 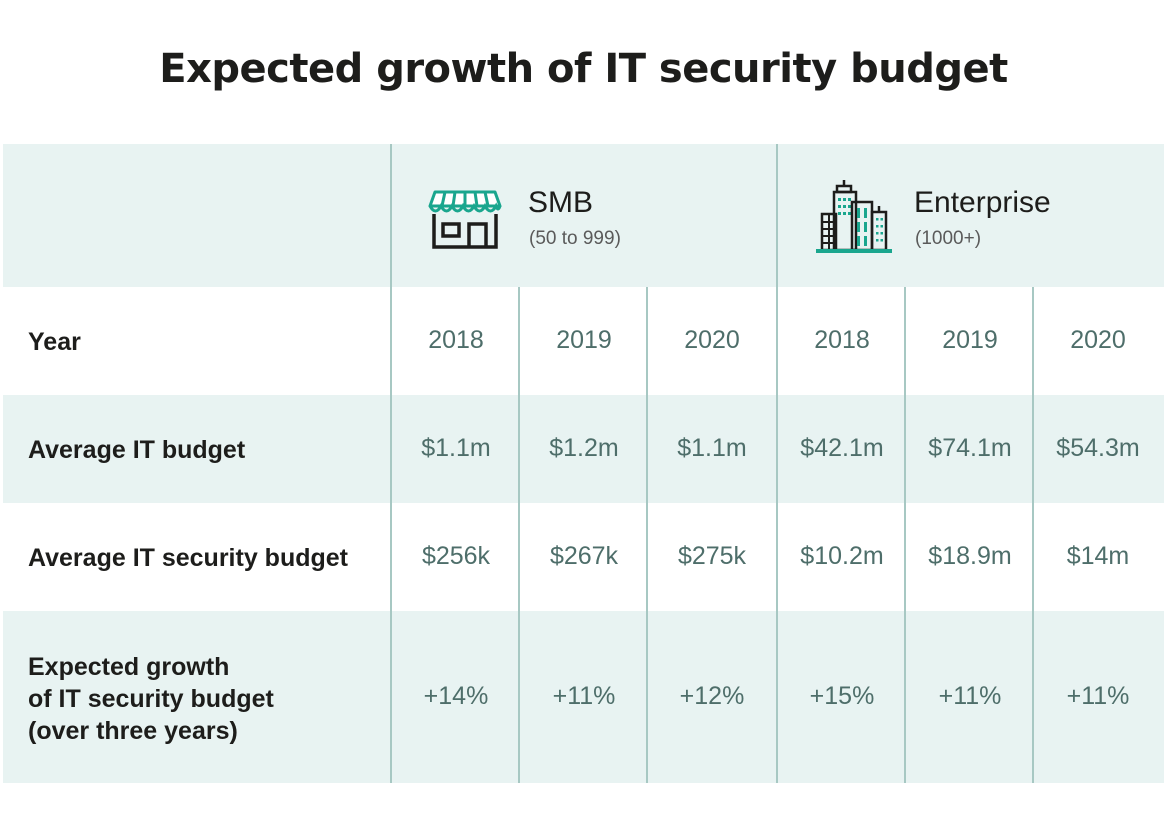 What do you see at coordinates (854, 216) in the screenshot?
I see `office-buildings-icon` at bounding box center [854, 216].